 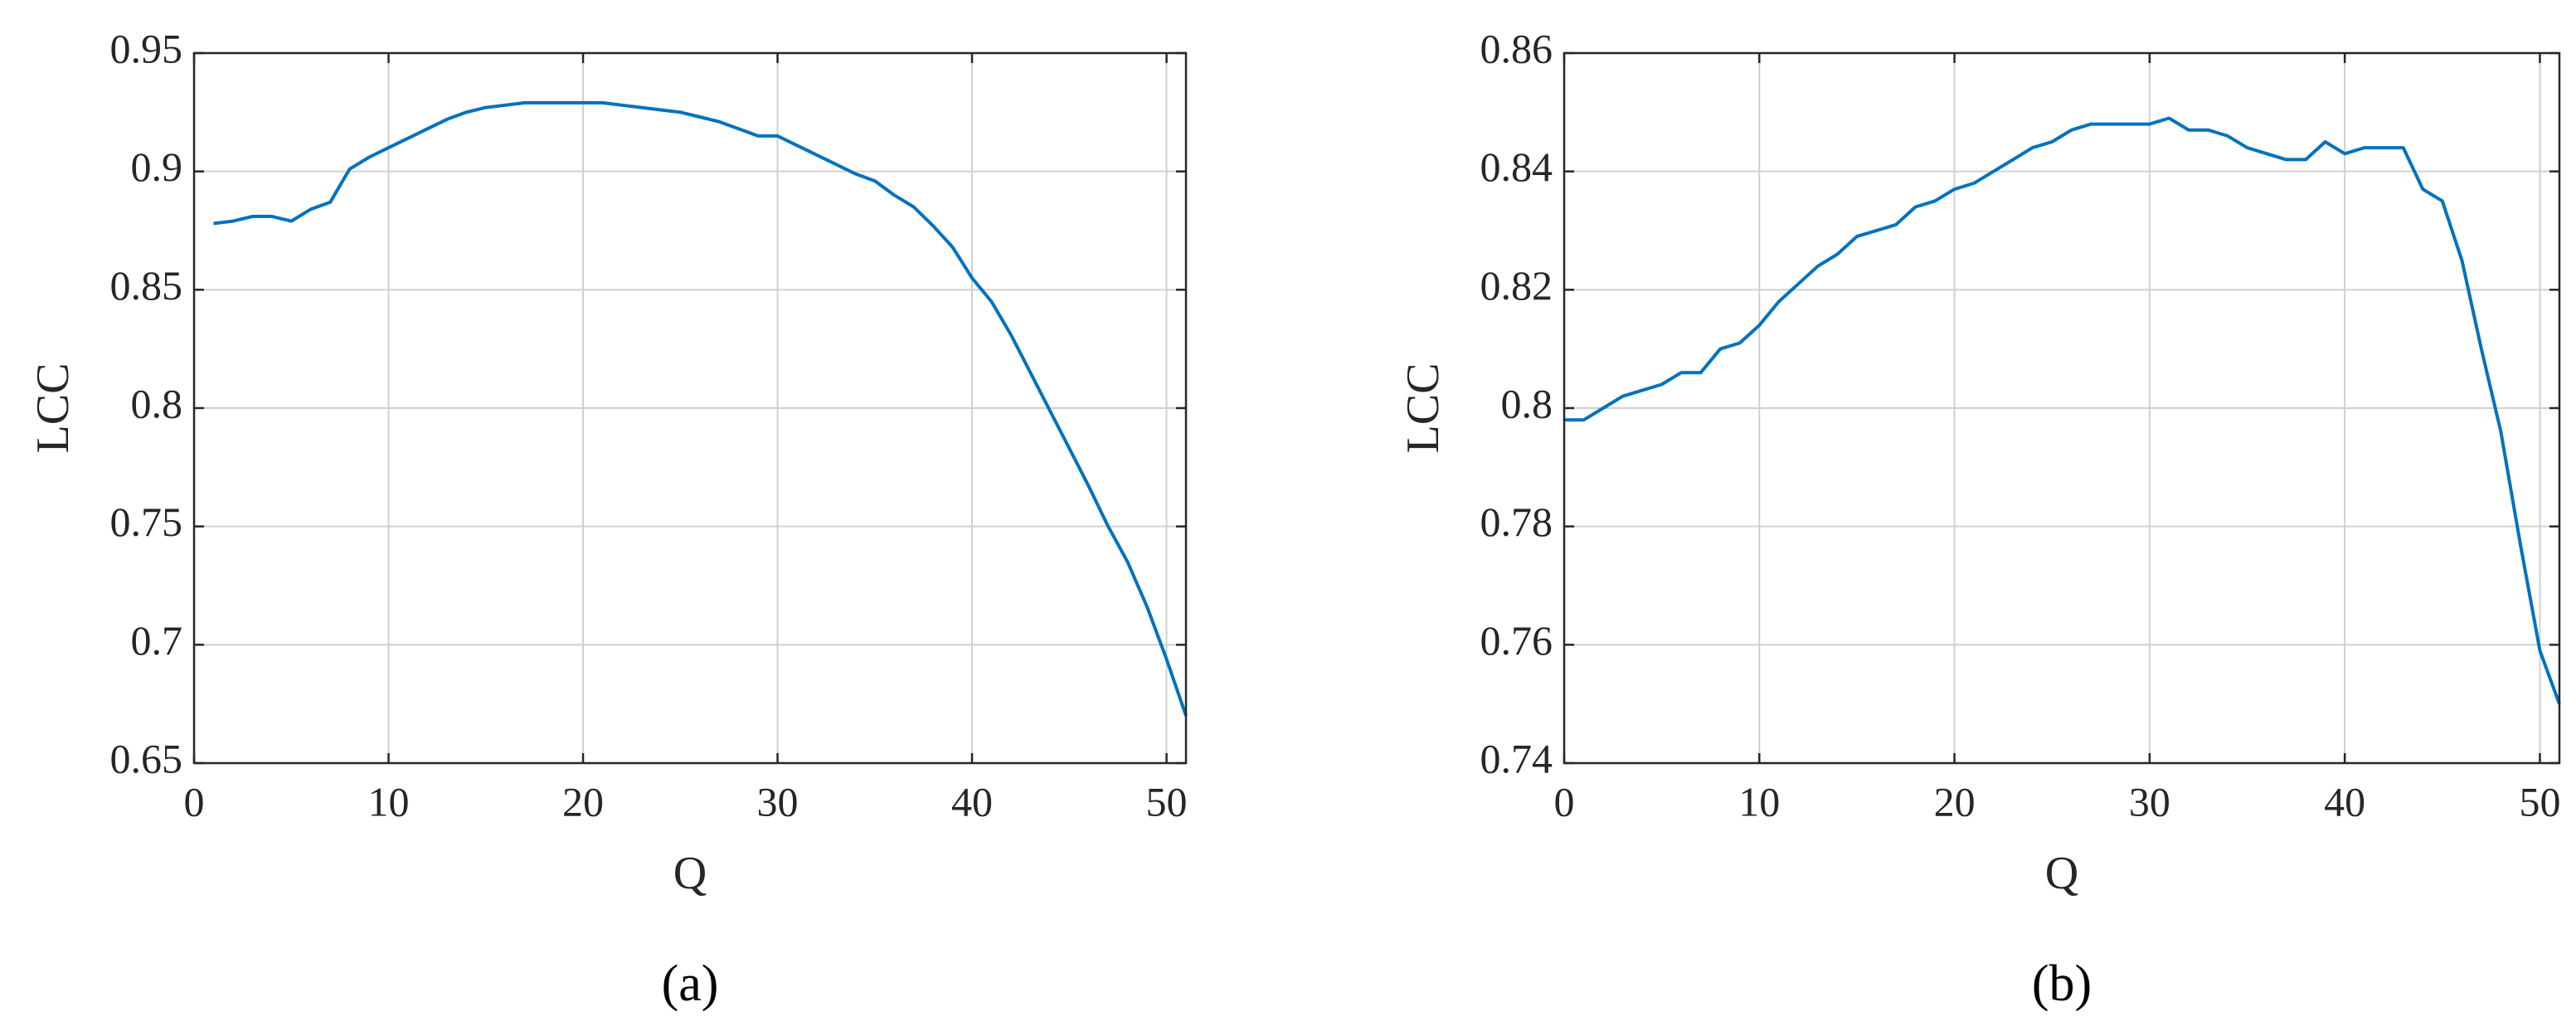 What do you see at coordinates (1517, 522) in the screenshot?
I see `y-tick-label: 0.78` at bounding box center [1517, 522].